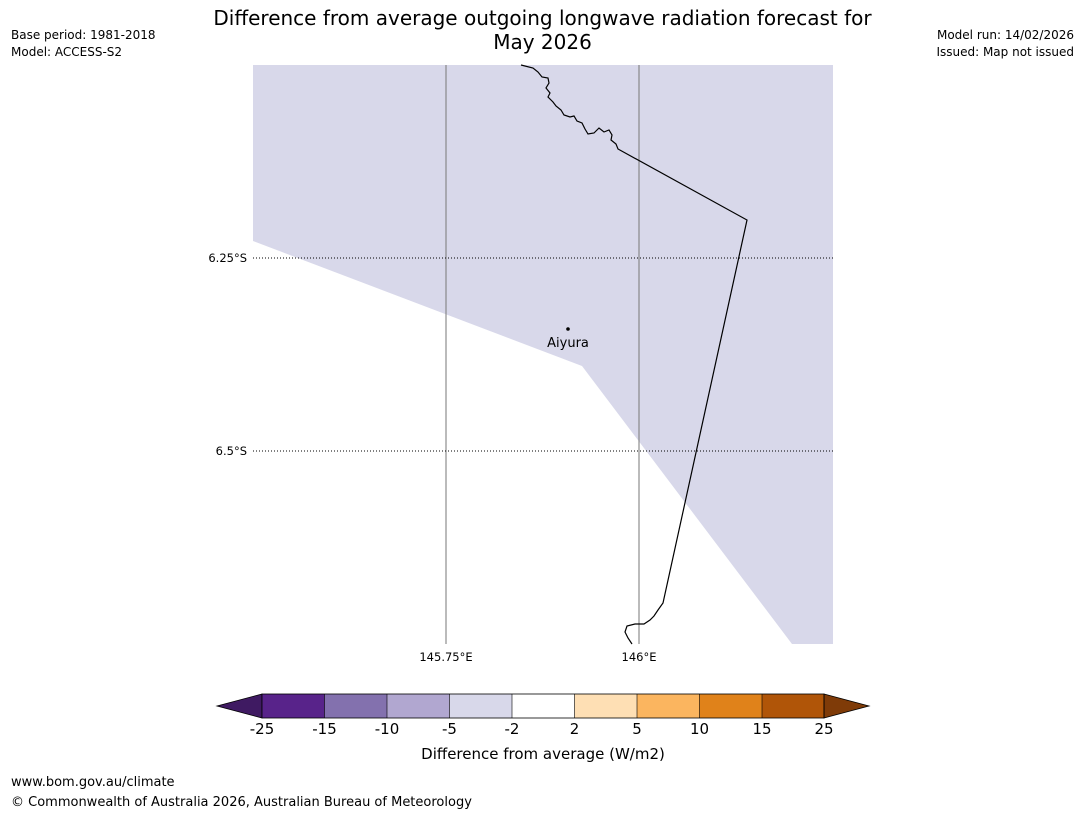 This screenshot has height=816, width=1085. I want to click on colorbar-right-extension, so click(847, 706).